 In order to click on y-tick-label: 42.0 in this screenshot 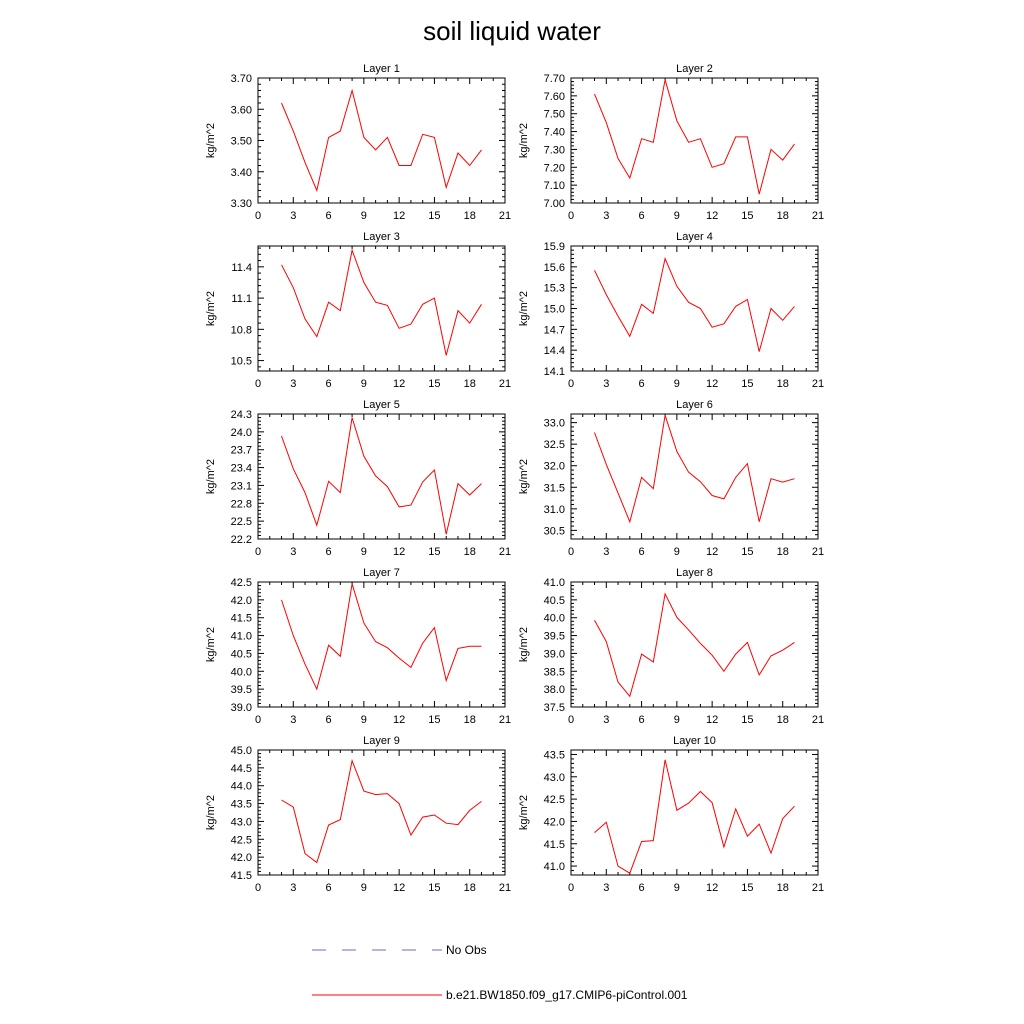, I will do `click(554, 822)`.